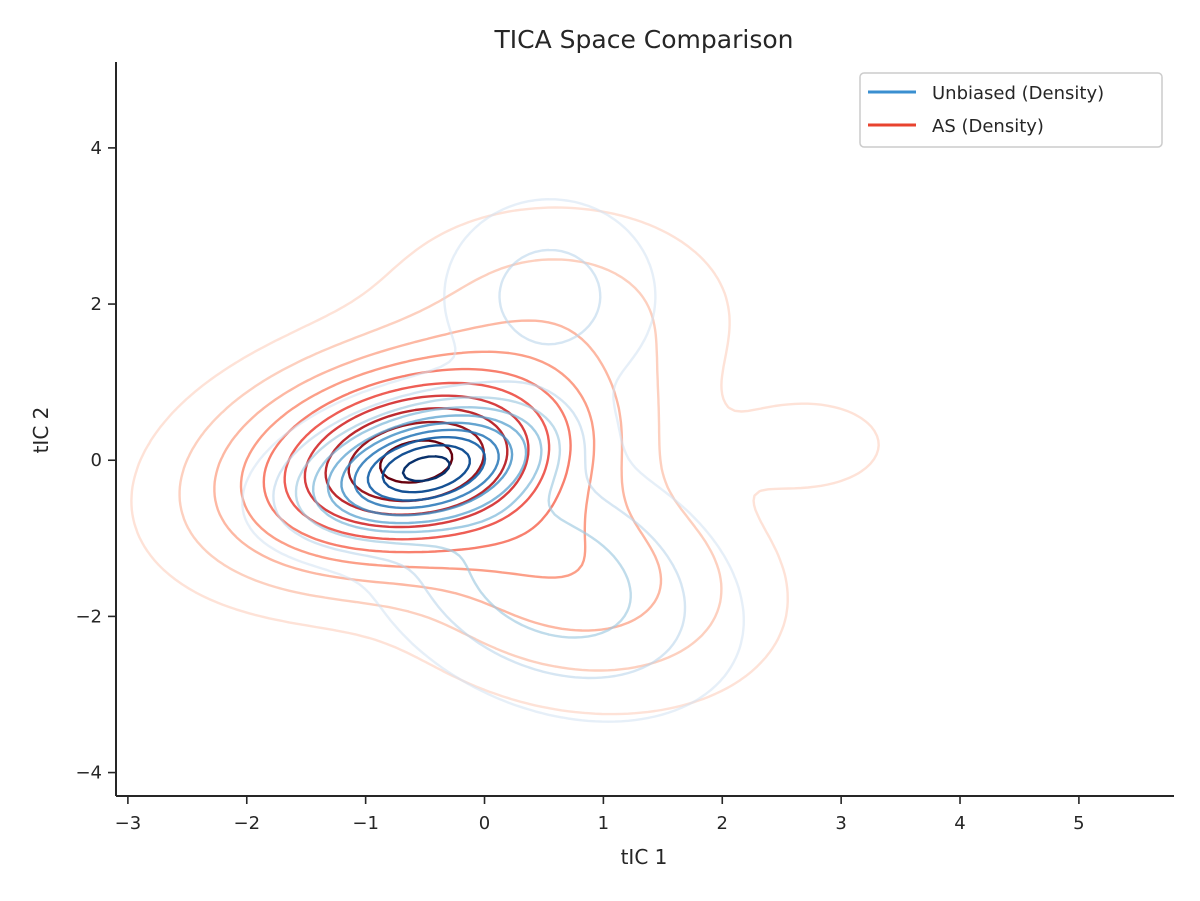 The height and width of the screenshot is (901, 1200). I want to click on x-tick-label: −1, so click(365, 823).